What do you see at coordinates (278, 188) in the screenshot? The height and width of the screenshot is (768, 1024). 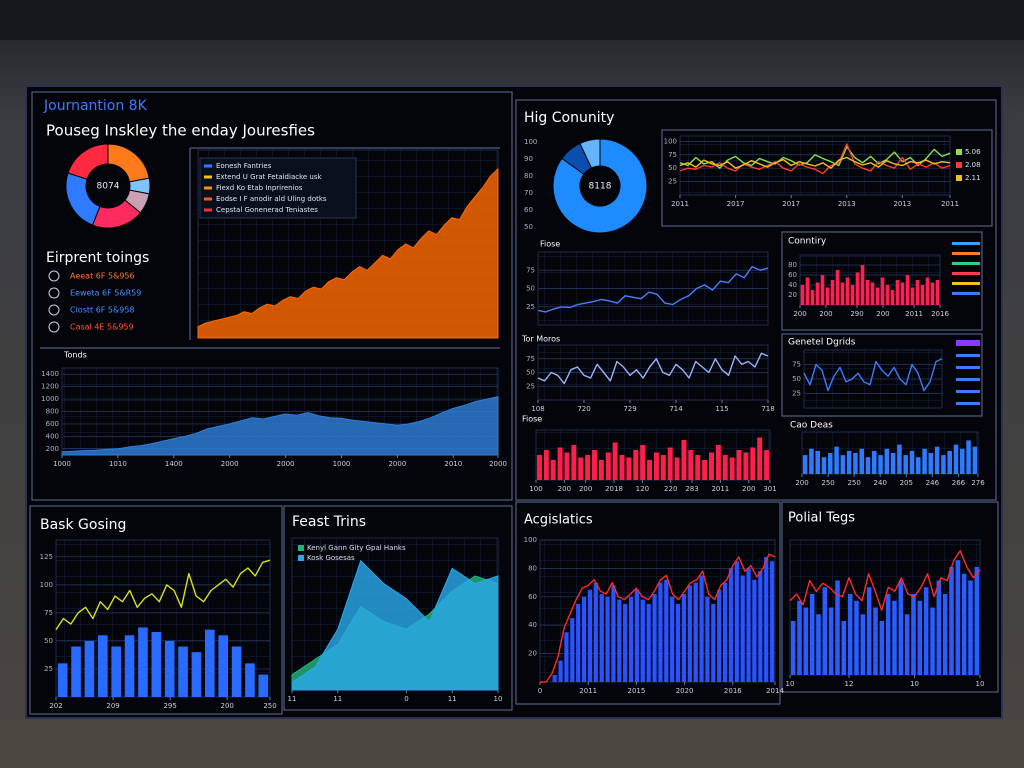 I see `legend-box` at bounding box center [278, 188].